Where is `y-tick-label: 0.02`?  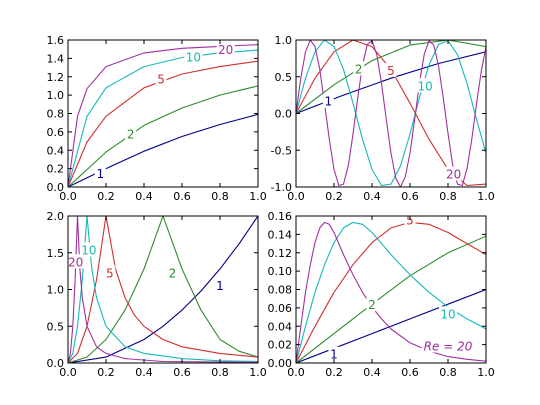 y-tick-label: 0.02 is located at coordinates (280, 345).